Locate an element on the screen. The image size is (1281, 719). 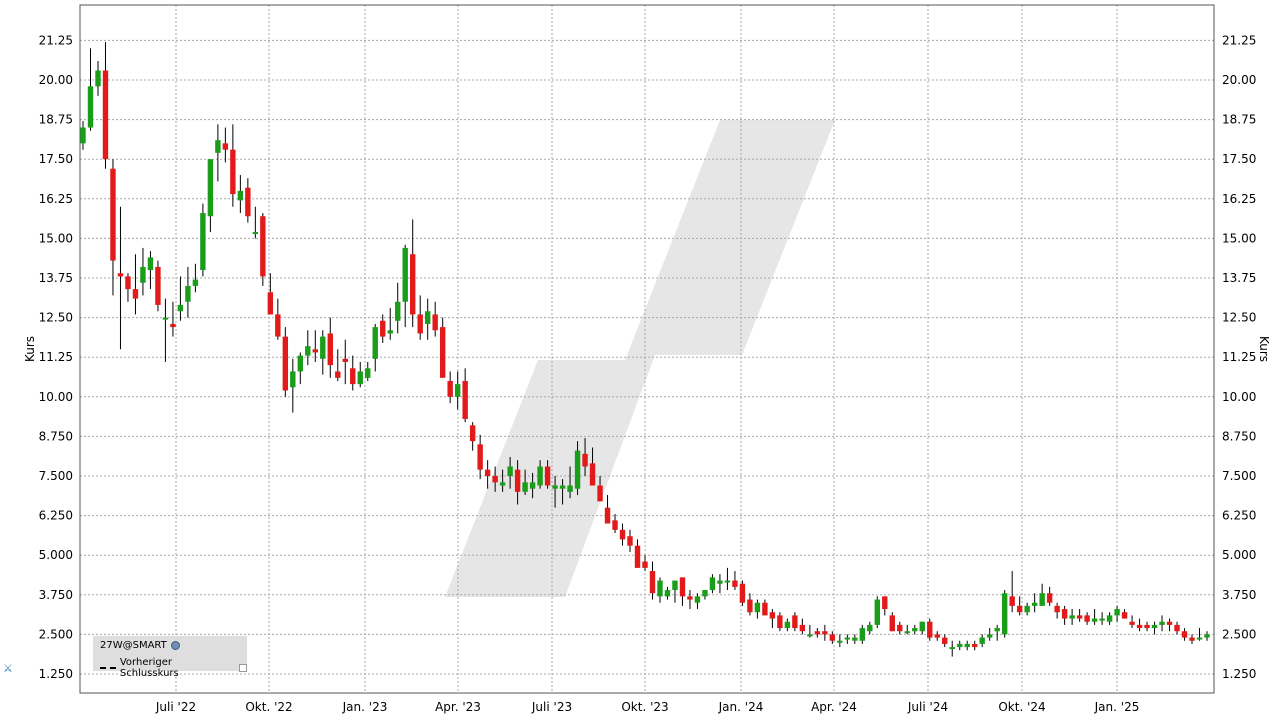
x-tick-label: Okt. '23 is located at coordinates (644, 707).